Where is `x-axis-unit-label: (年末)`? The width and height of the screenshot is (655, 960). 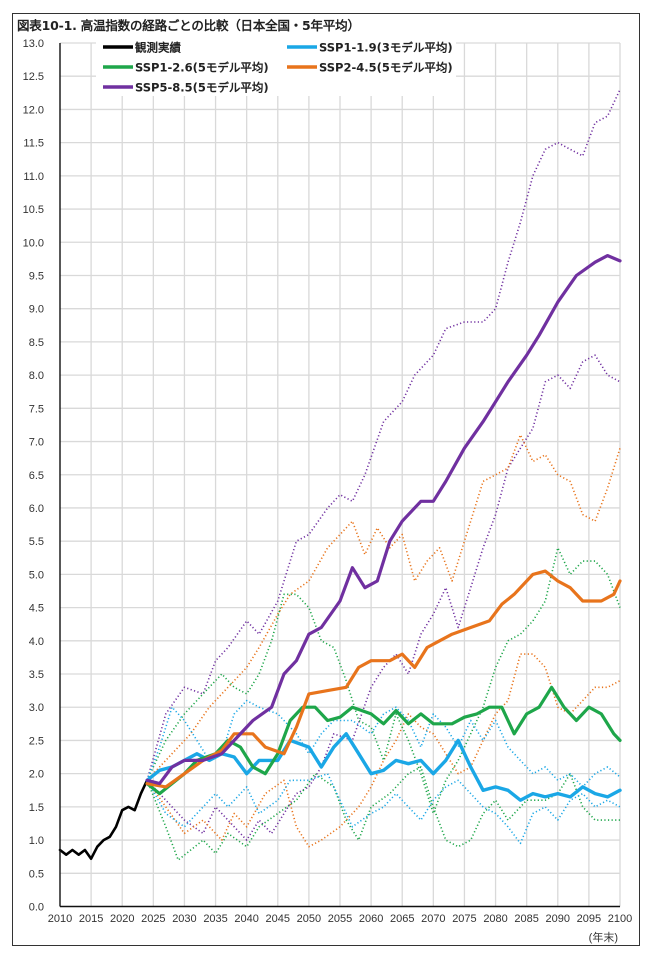
x-axis-unit-label: (年末) is located at coordinates (603, 937).